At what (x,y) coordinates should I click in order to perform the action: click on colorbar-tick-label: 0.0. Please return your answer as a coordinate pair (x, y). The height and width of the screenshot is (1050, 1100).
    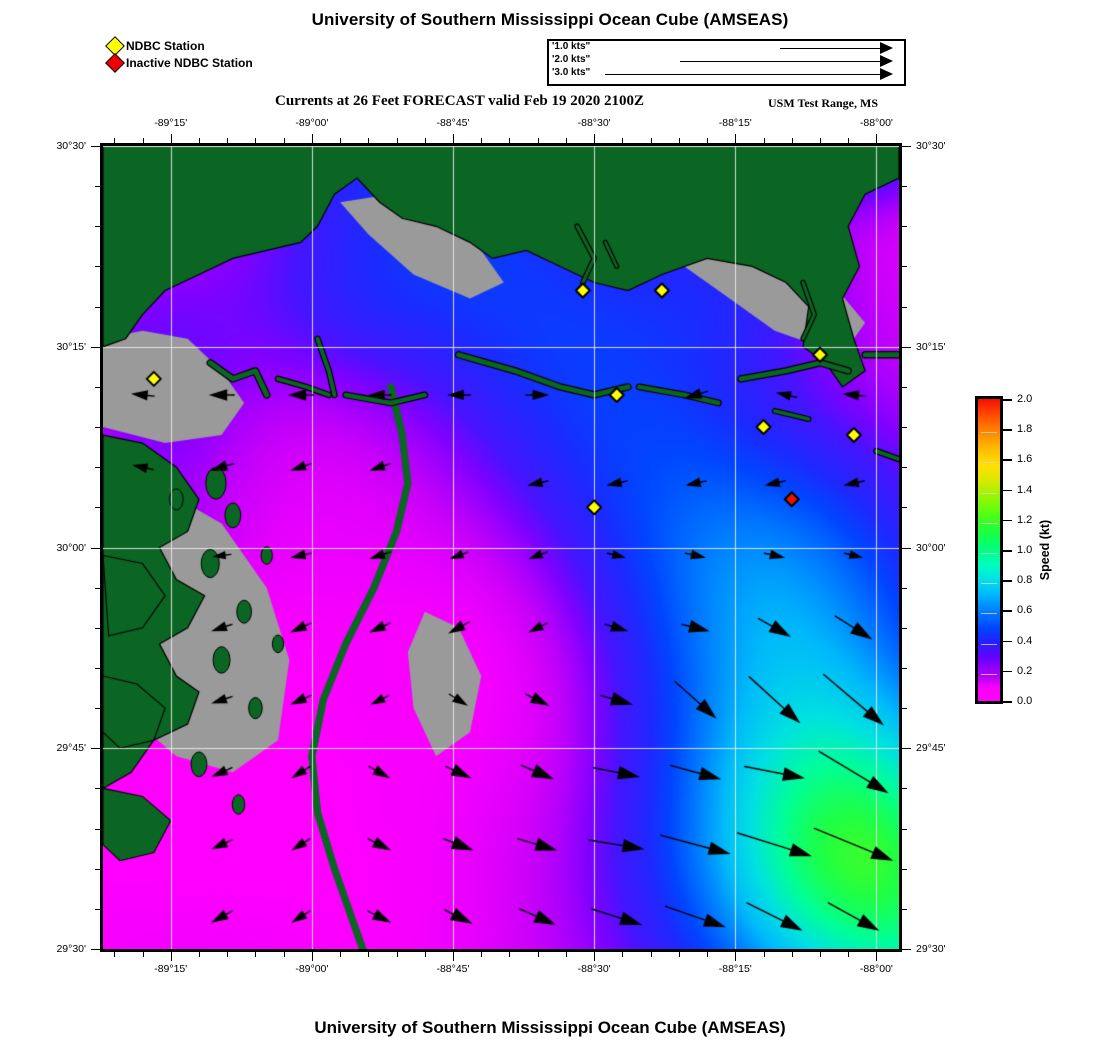
    Looking at the image, I should click on (1025, 701).